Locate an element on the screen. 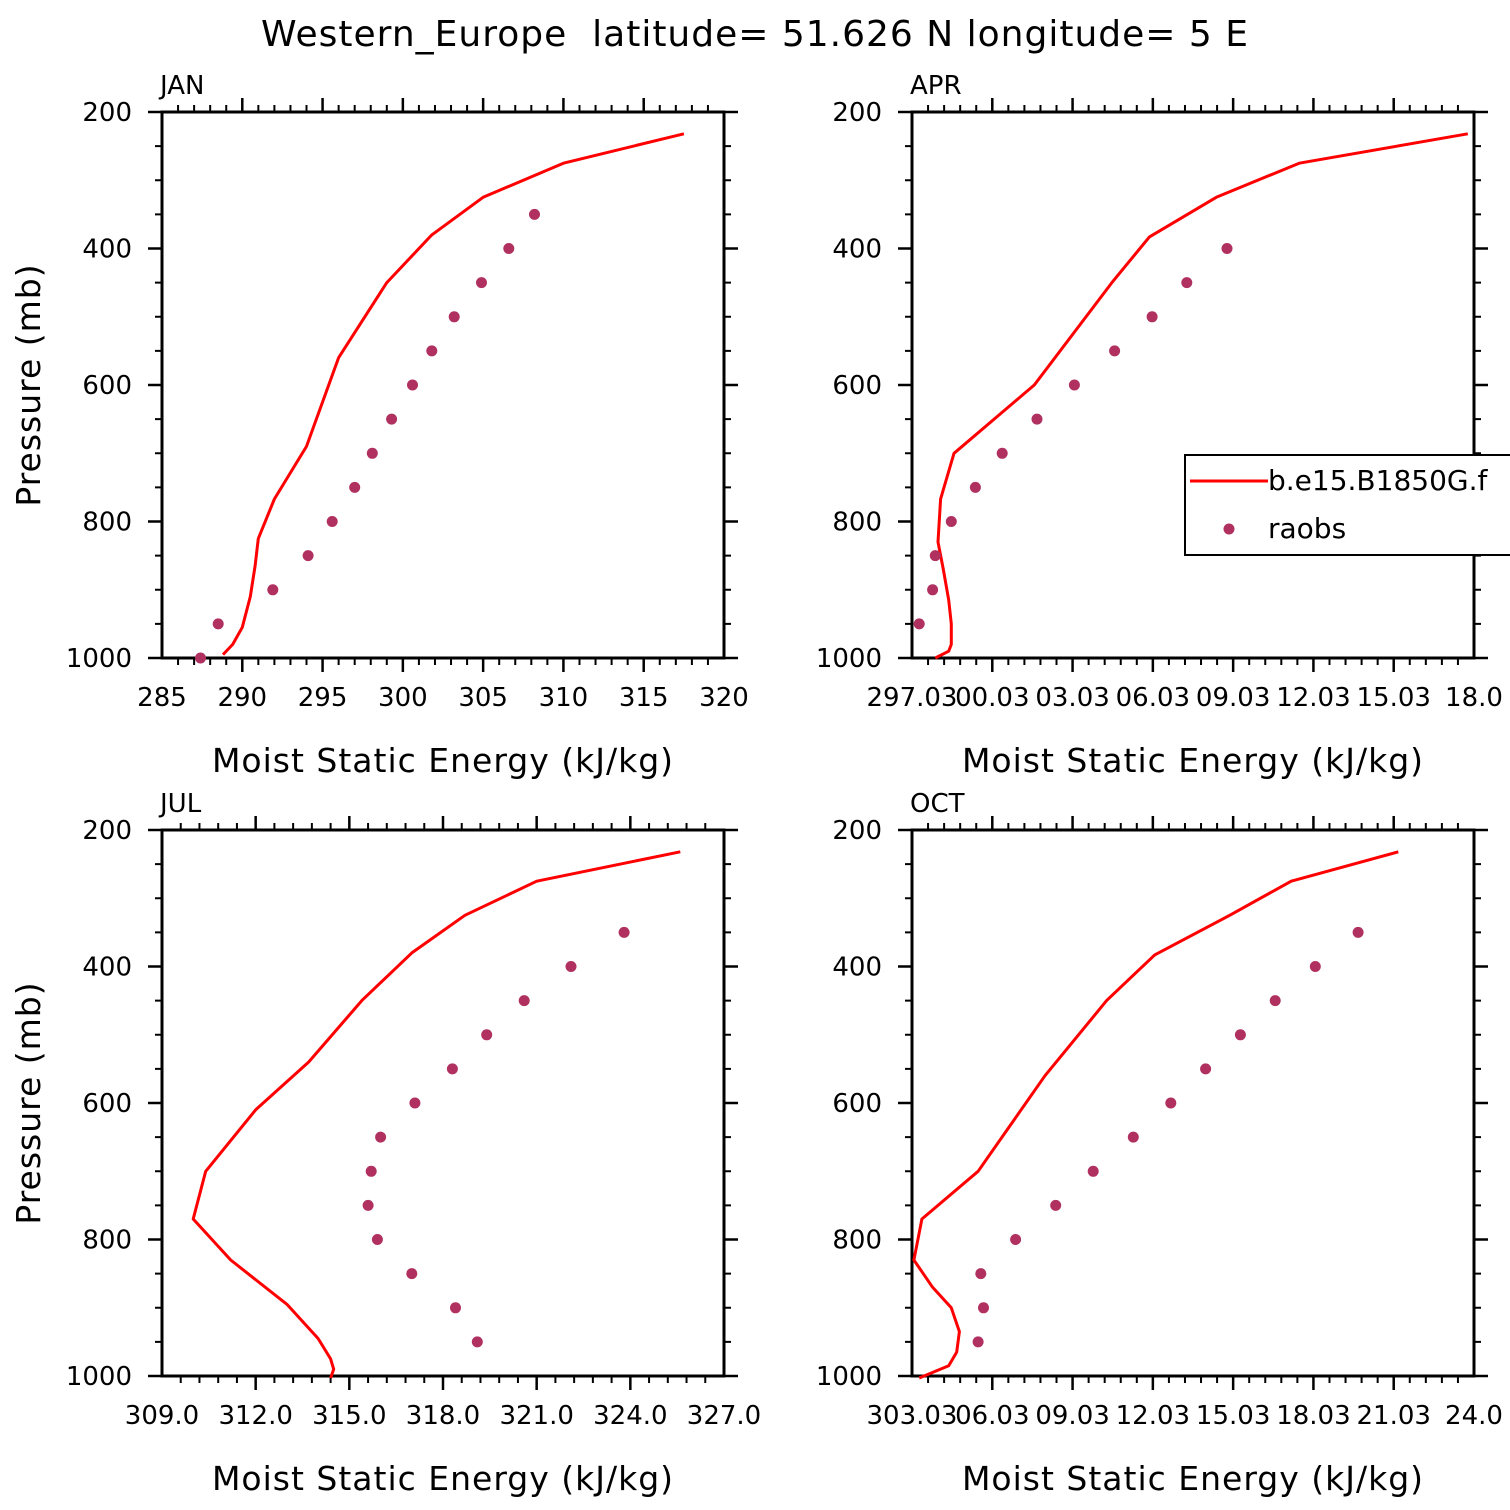  x-tick-label: 305 is located at coordinates (483, 698).